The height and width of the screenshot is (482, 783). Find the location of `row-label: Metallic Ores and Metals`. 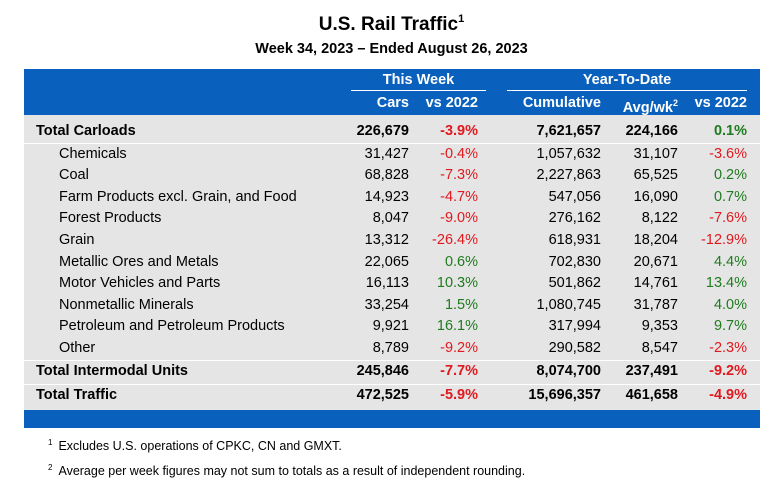

row-label: Metallic Ores and Metals is located at coordinates (139, 261).